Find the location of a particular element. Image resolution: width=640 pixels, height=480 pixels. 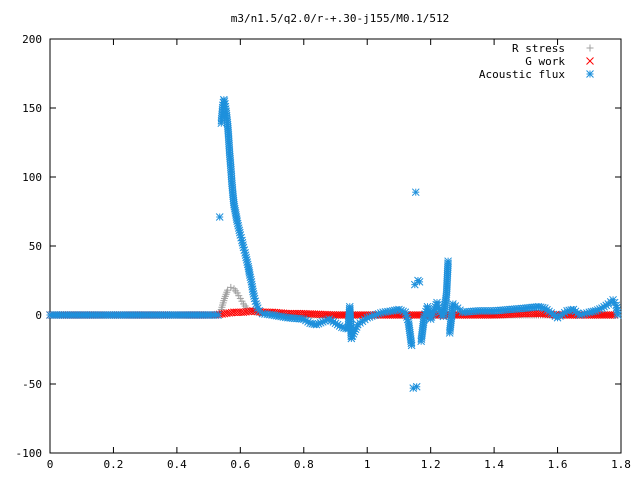

y-tick-label: -50 is located at coordinates (32, 384).